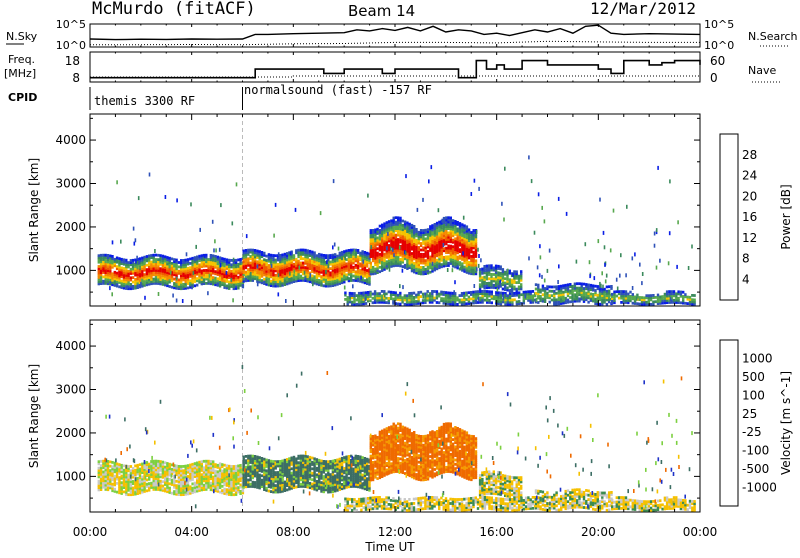 The image size is (800, 558). I want to click on freq-left-label: Freq., so click(21, 59).